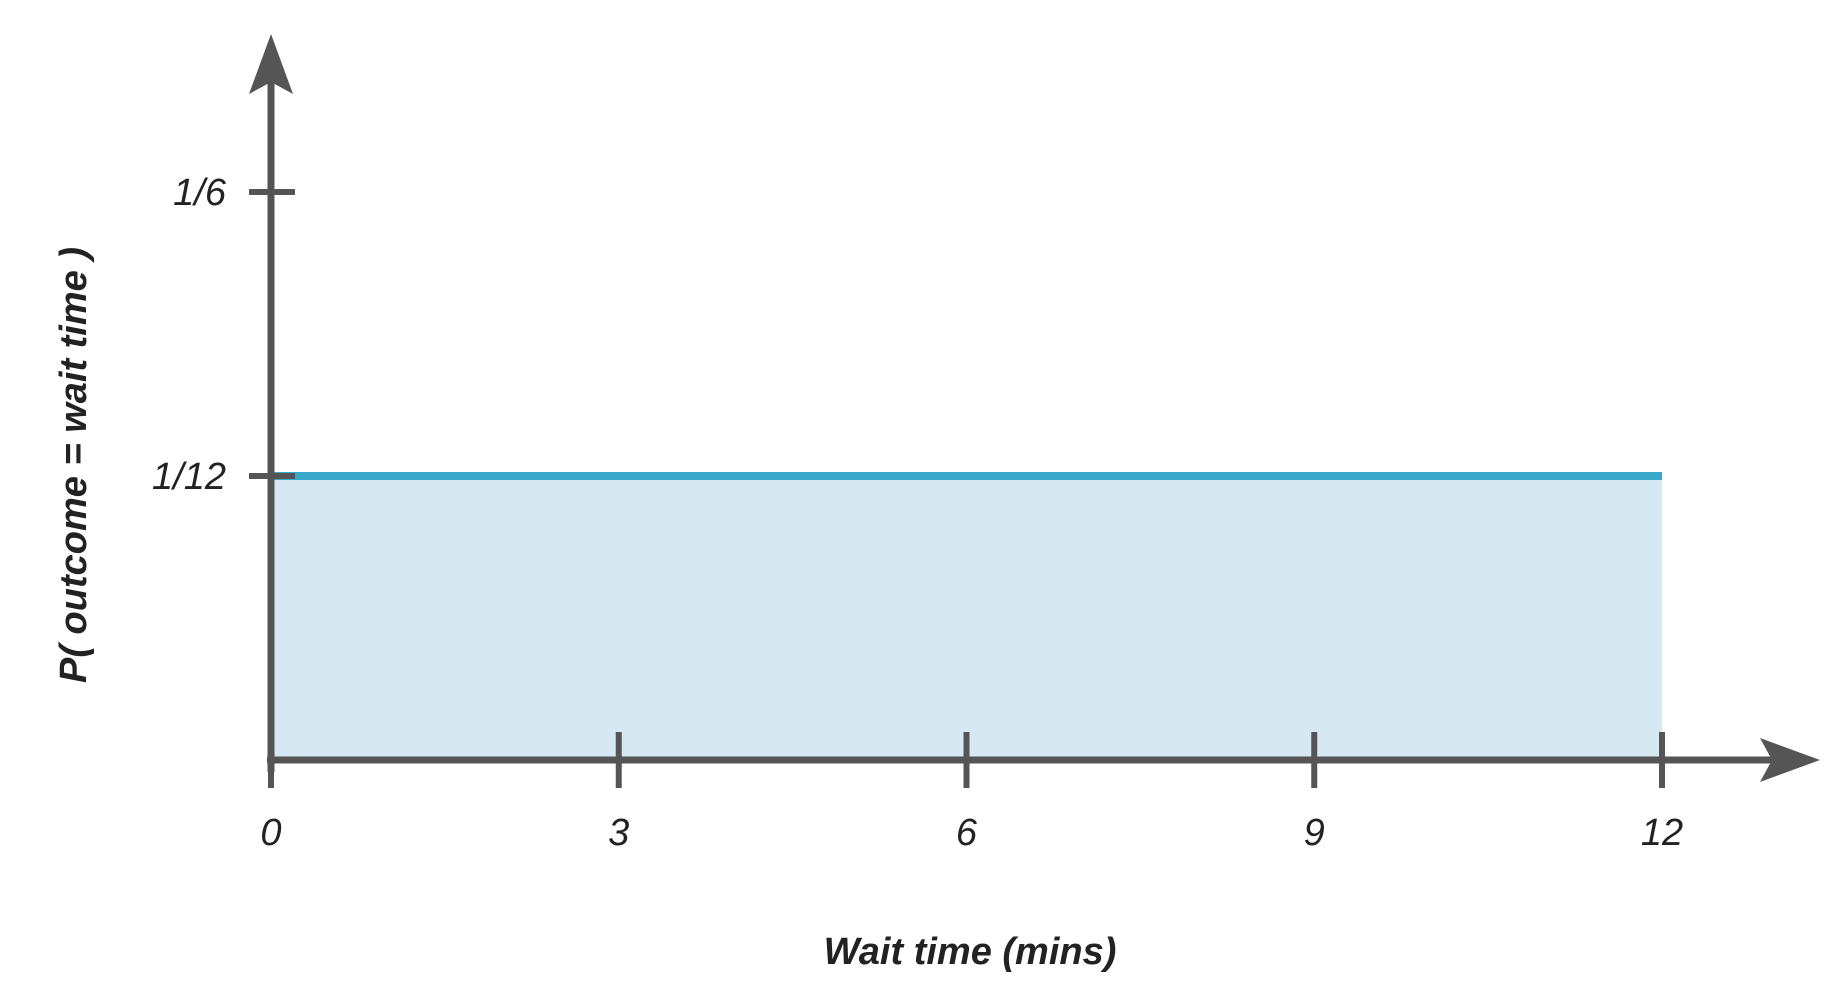 The width and height of the screenshot is (1834, 994). I want to click on y-tick-label-1-12: 1/12, so click(189, 477).